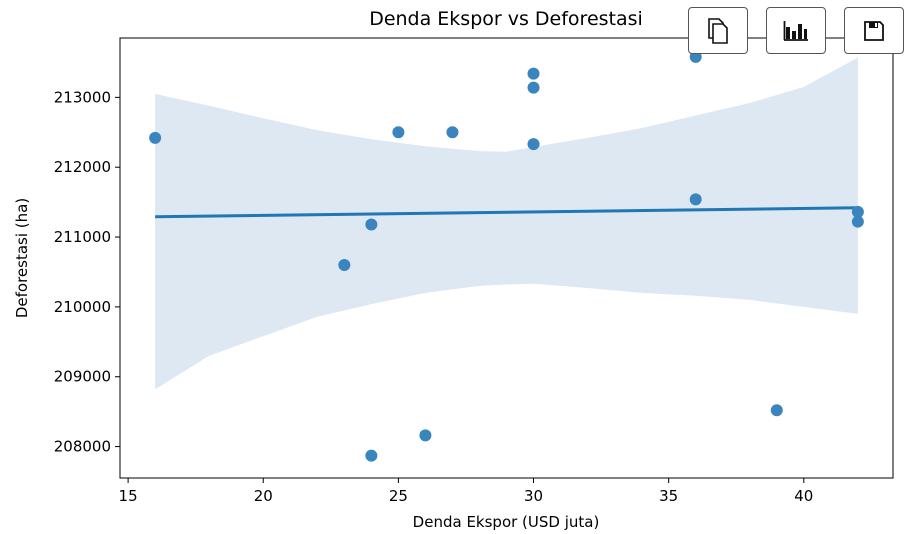 The height and width of the screenshot is (534, 905). I want to click on copy-button, so click(718, 30).